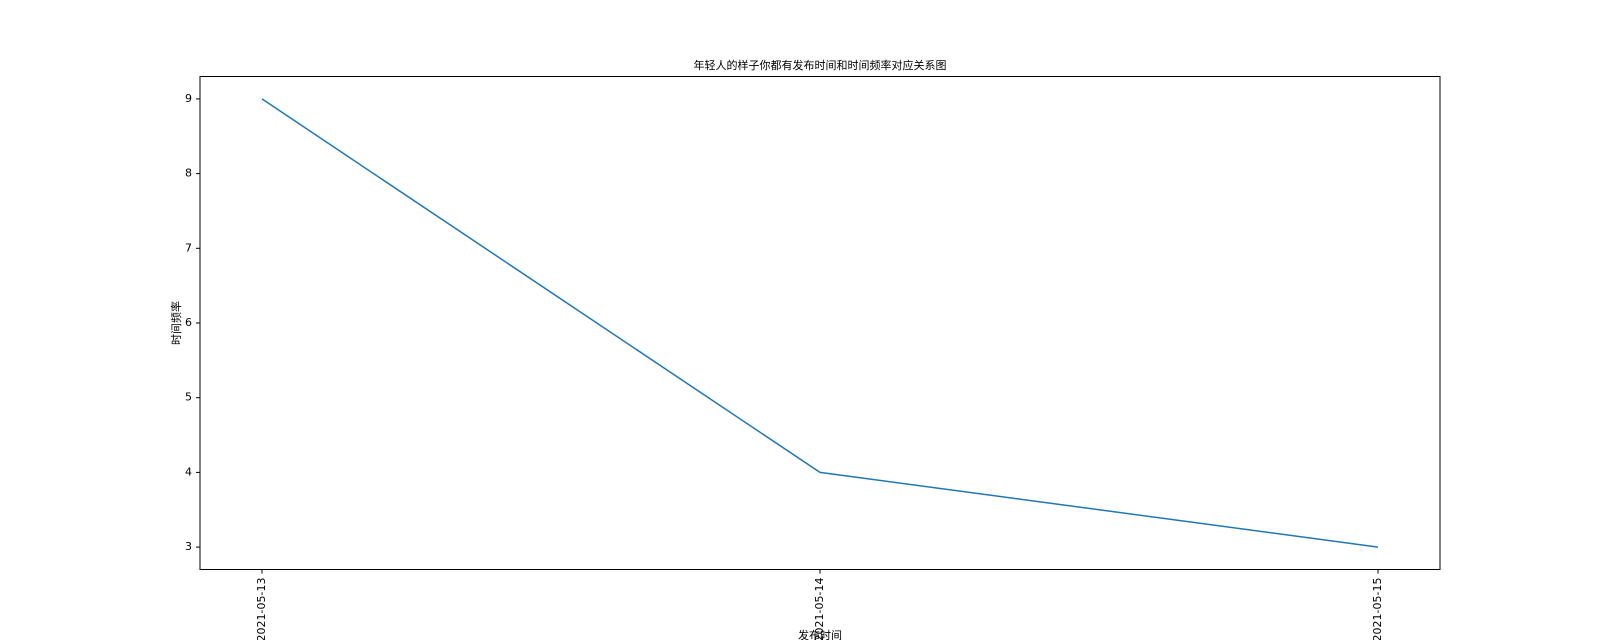  Describe the element at coordinates (820, 634) in the screenshot. I see `x-axis-label: 发布时间` at that location.